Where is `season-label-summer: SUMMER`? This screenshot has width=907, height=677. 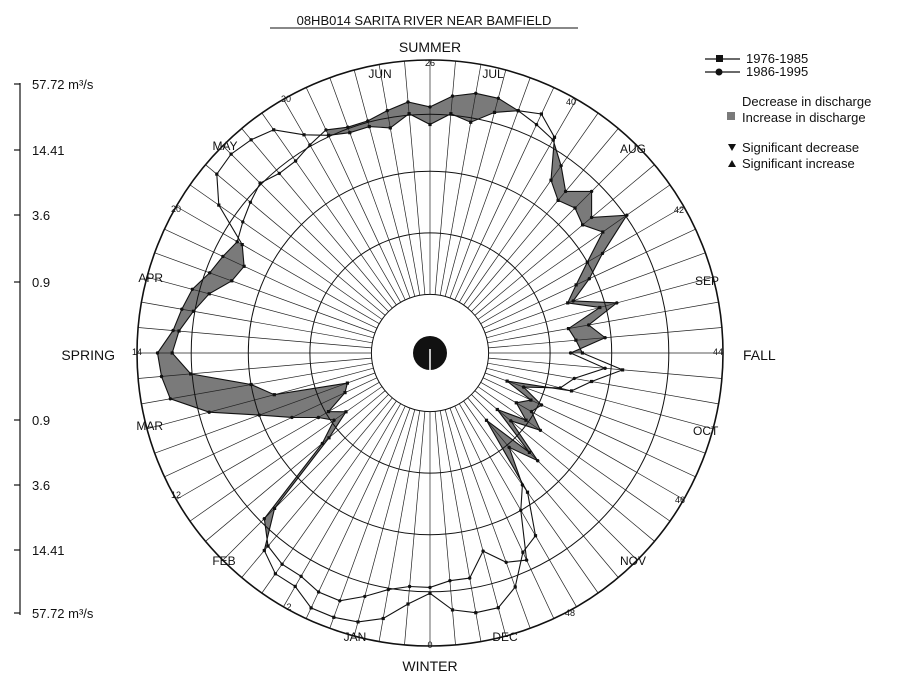 season-label-summer: SUMMER is located at coordinates (430, 47).